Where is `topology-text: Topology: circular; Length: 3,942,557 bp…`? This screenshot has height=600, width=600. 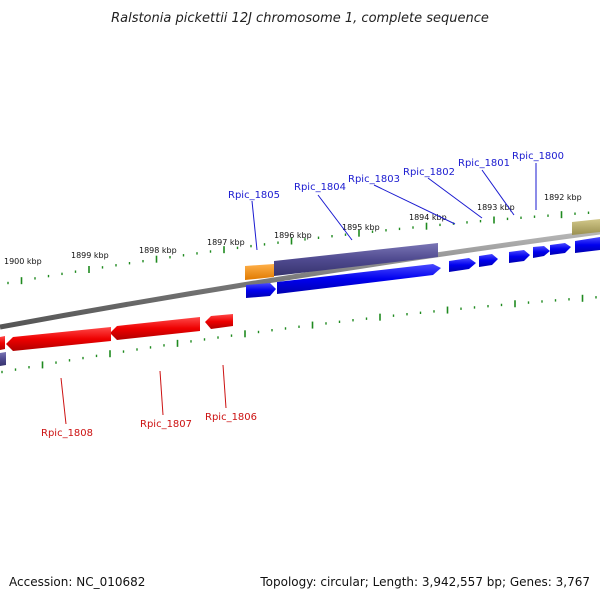 topology-text: Topology: circular; Length: 3,942,557 bp… is located at coordinates (424, 582).